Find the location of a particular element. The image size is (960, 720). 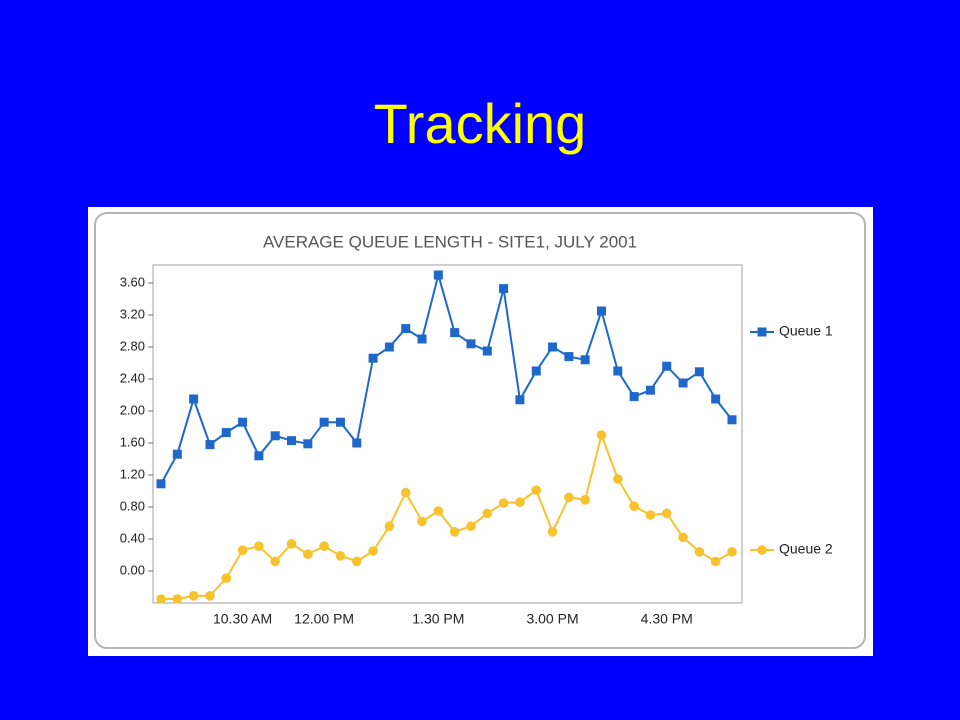

y-tick-label: 2.40 is located at coordinates (132, 377).